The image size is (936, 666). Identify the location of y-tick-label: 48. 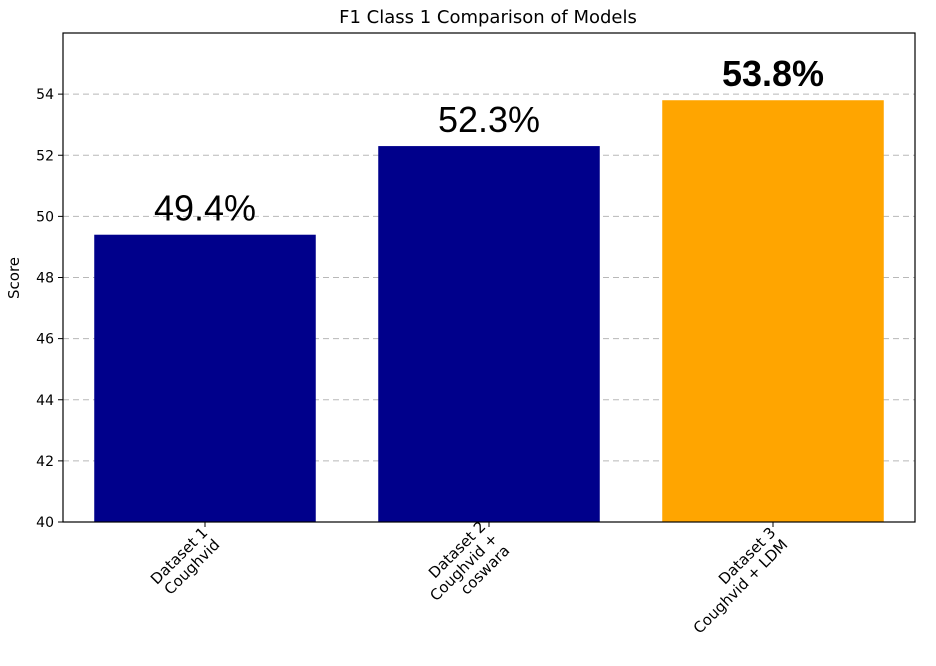
(45, 279).